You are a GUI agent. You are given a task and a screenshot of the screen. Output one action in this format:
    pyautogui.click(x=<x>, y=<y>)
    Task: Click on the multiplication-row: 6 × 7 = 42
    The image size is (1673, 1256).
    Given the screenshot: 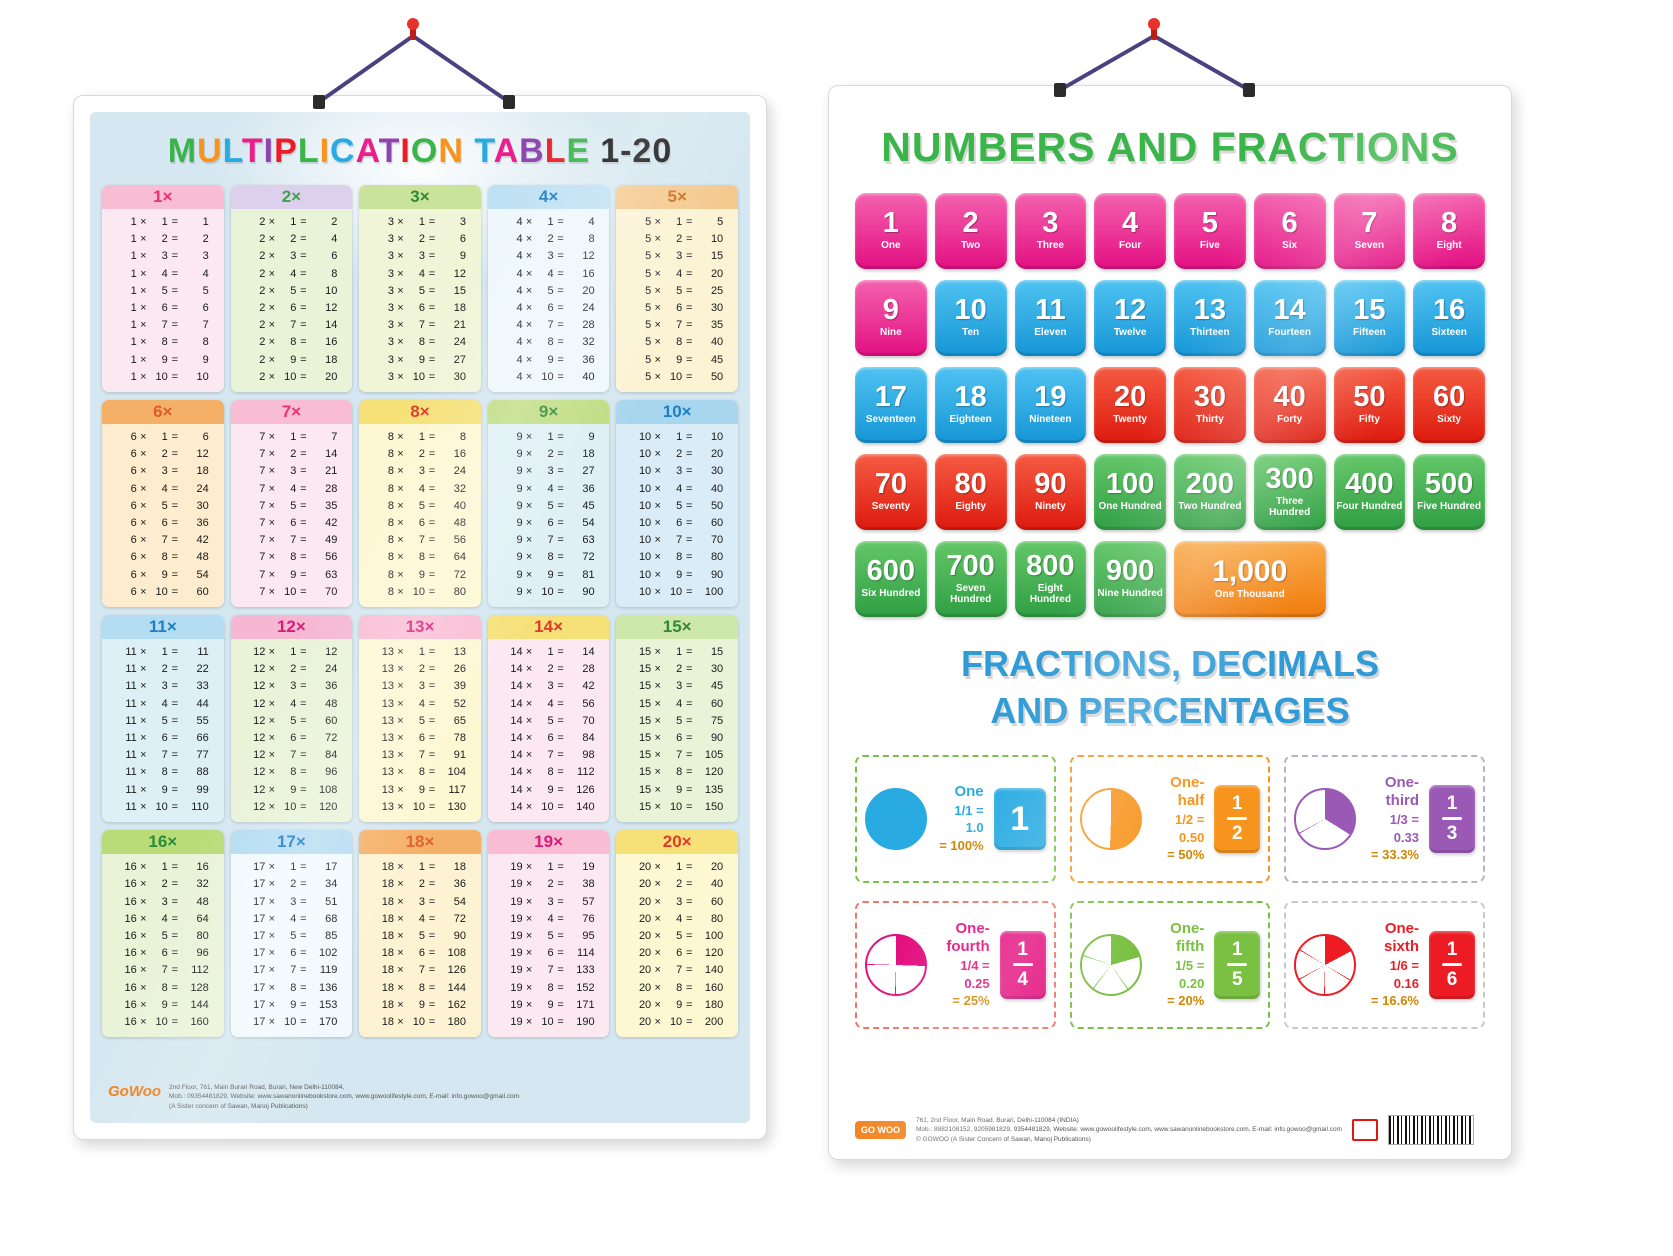 What is the action you would take?
    pyautogui.click(x=169, y=540)
    